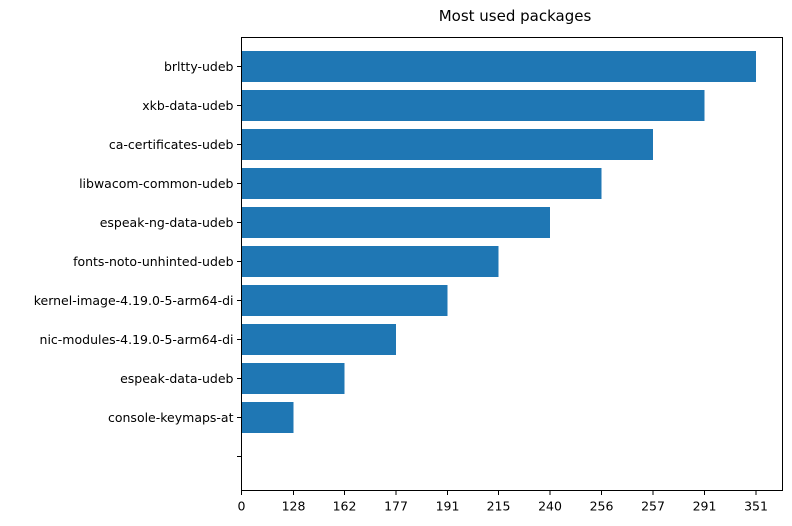 This screenshot has height=526, width=792. What do you see at coordinates (156, 183) in the screenshot?
I see `y-tick-label: libwacom-common-udeb` at bounding box center [156, 183].